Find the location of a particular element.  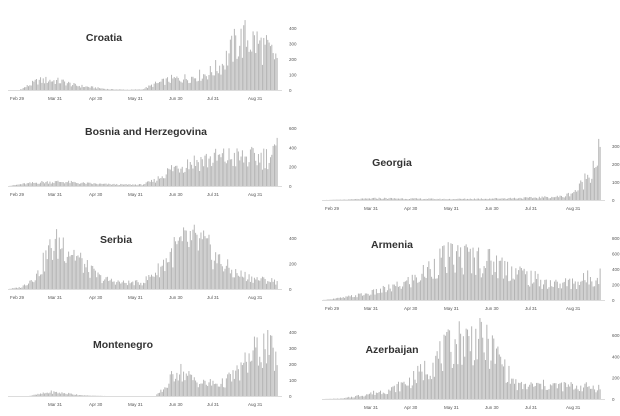

x-tick-label: Apr 30 is located at coordinates (96, 404).